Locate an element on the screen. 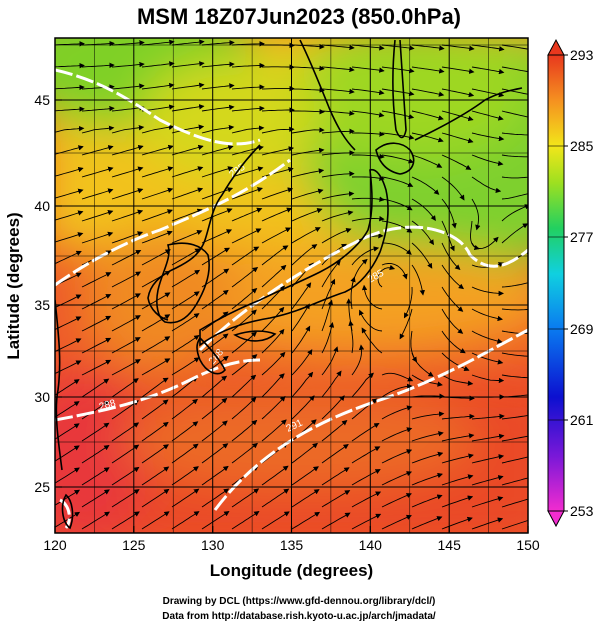 The width and height of the screenshot is (599, 625). y-tick-label: 45 is located at coordinates (42, 100).